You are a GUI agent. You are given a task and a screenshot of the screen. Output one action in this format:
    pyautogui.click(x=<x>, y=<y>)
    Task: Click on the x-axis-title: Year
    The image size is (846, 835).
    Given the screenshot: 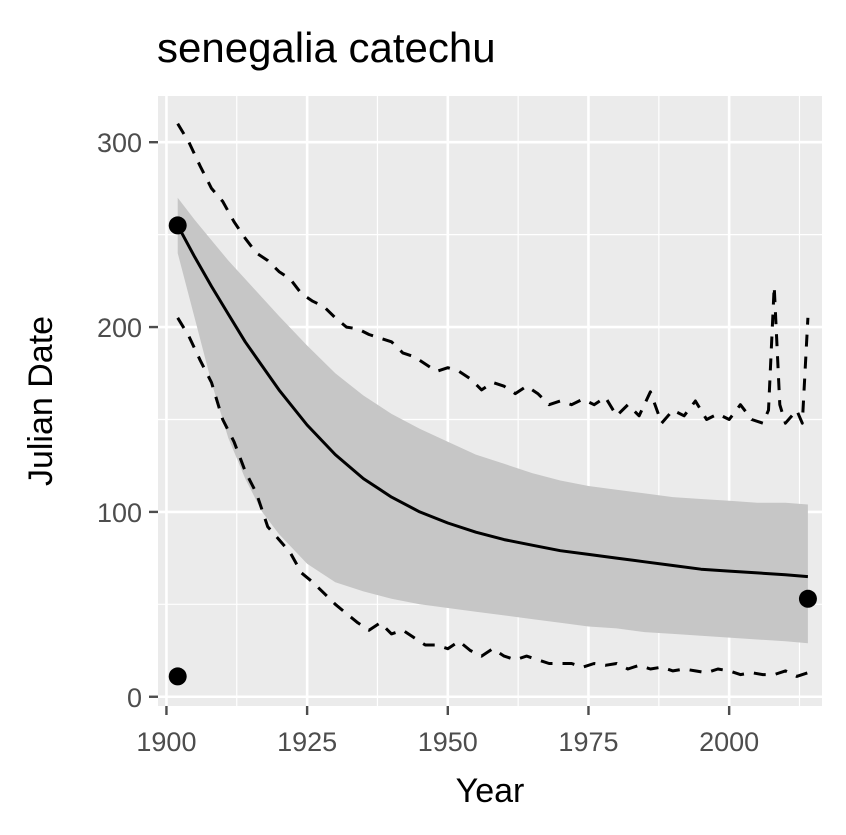 What is the action you would take?
    pyautogui.click(x=490, y=791)
    